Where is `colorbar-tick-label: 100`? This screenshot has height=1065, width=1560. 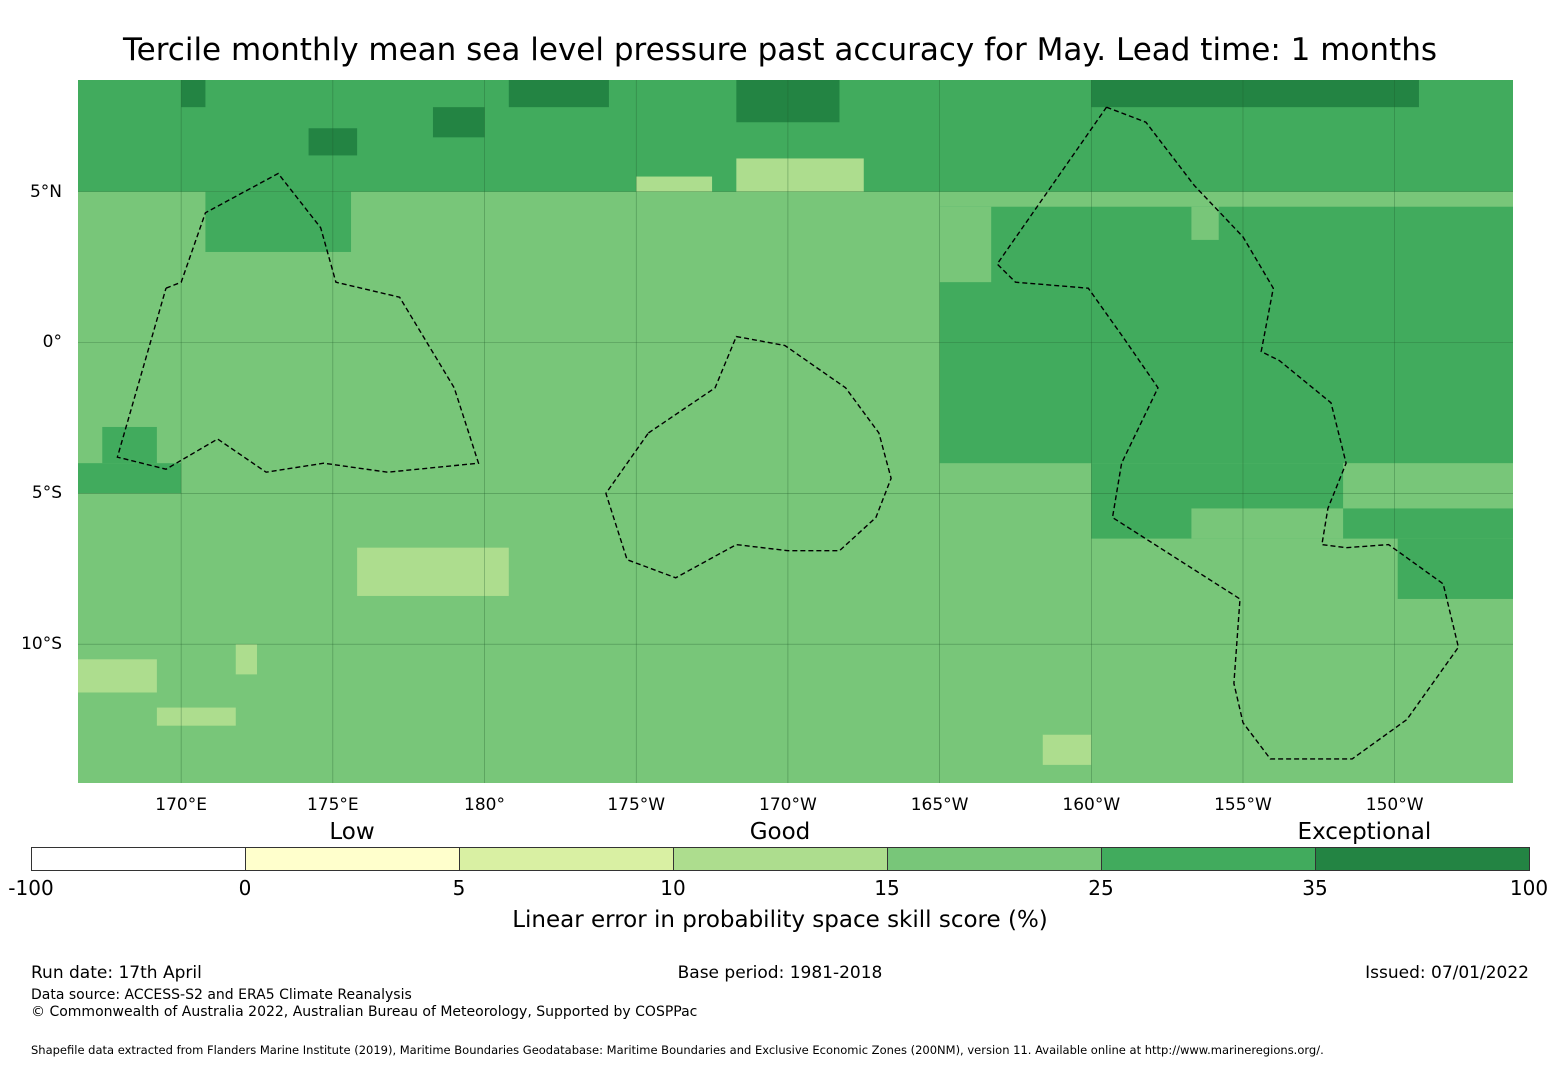
colorbar-tick-label: 100 is located at coordinates (1529, 888).